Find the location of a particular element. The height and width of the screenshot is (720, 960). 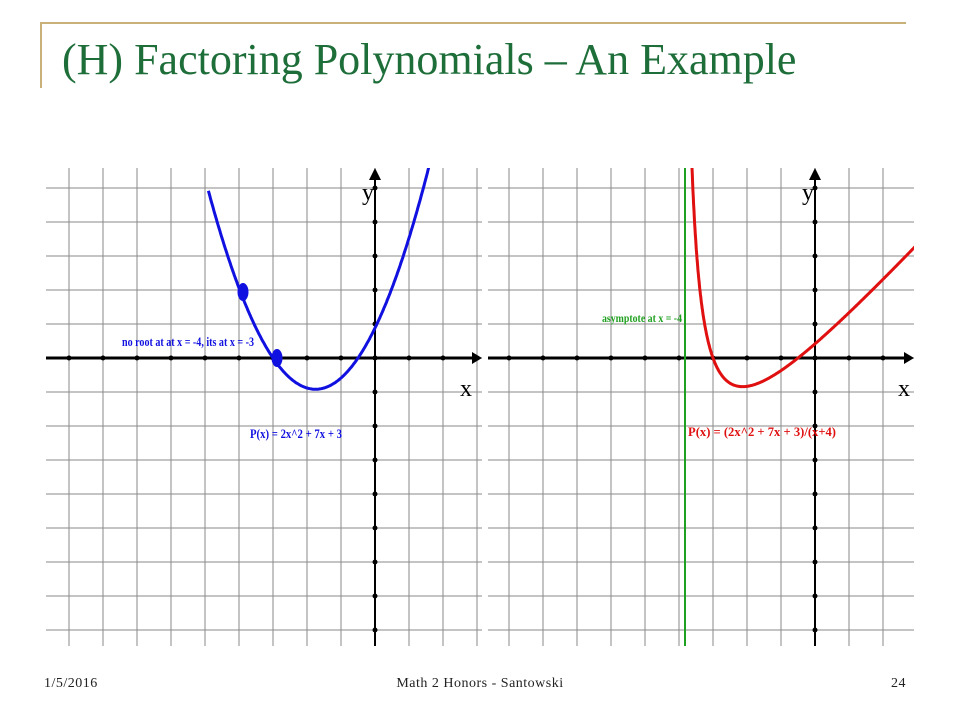

footer-date: 1/5/2016 is located at coordinates (71, 683).